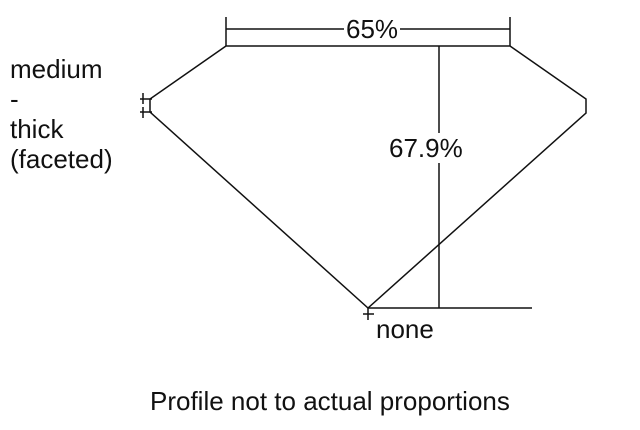  What do you see at coordinates (61, 159) in the screenshot?
I see `girdle-label-4: (faceted)` at bounding box center [61, 159].